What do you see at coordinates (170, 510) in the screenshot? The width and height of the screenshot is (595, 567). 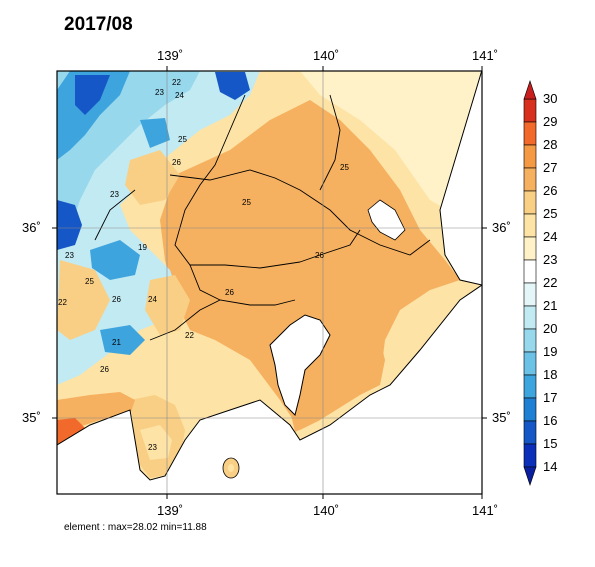 I see `lon-tick-bottom-139: 139˚` at bounding box center [170, 510].